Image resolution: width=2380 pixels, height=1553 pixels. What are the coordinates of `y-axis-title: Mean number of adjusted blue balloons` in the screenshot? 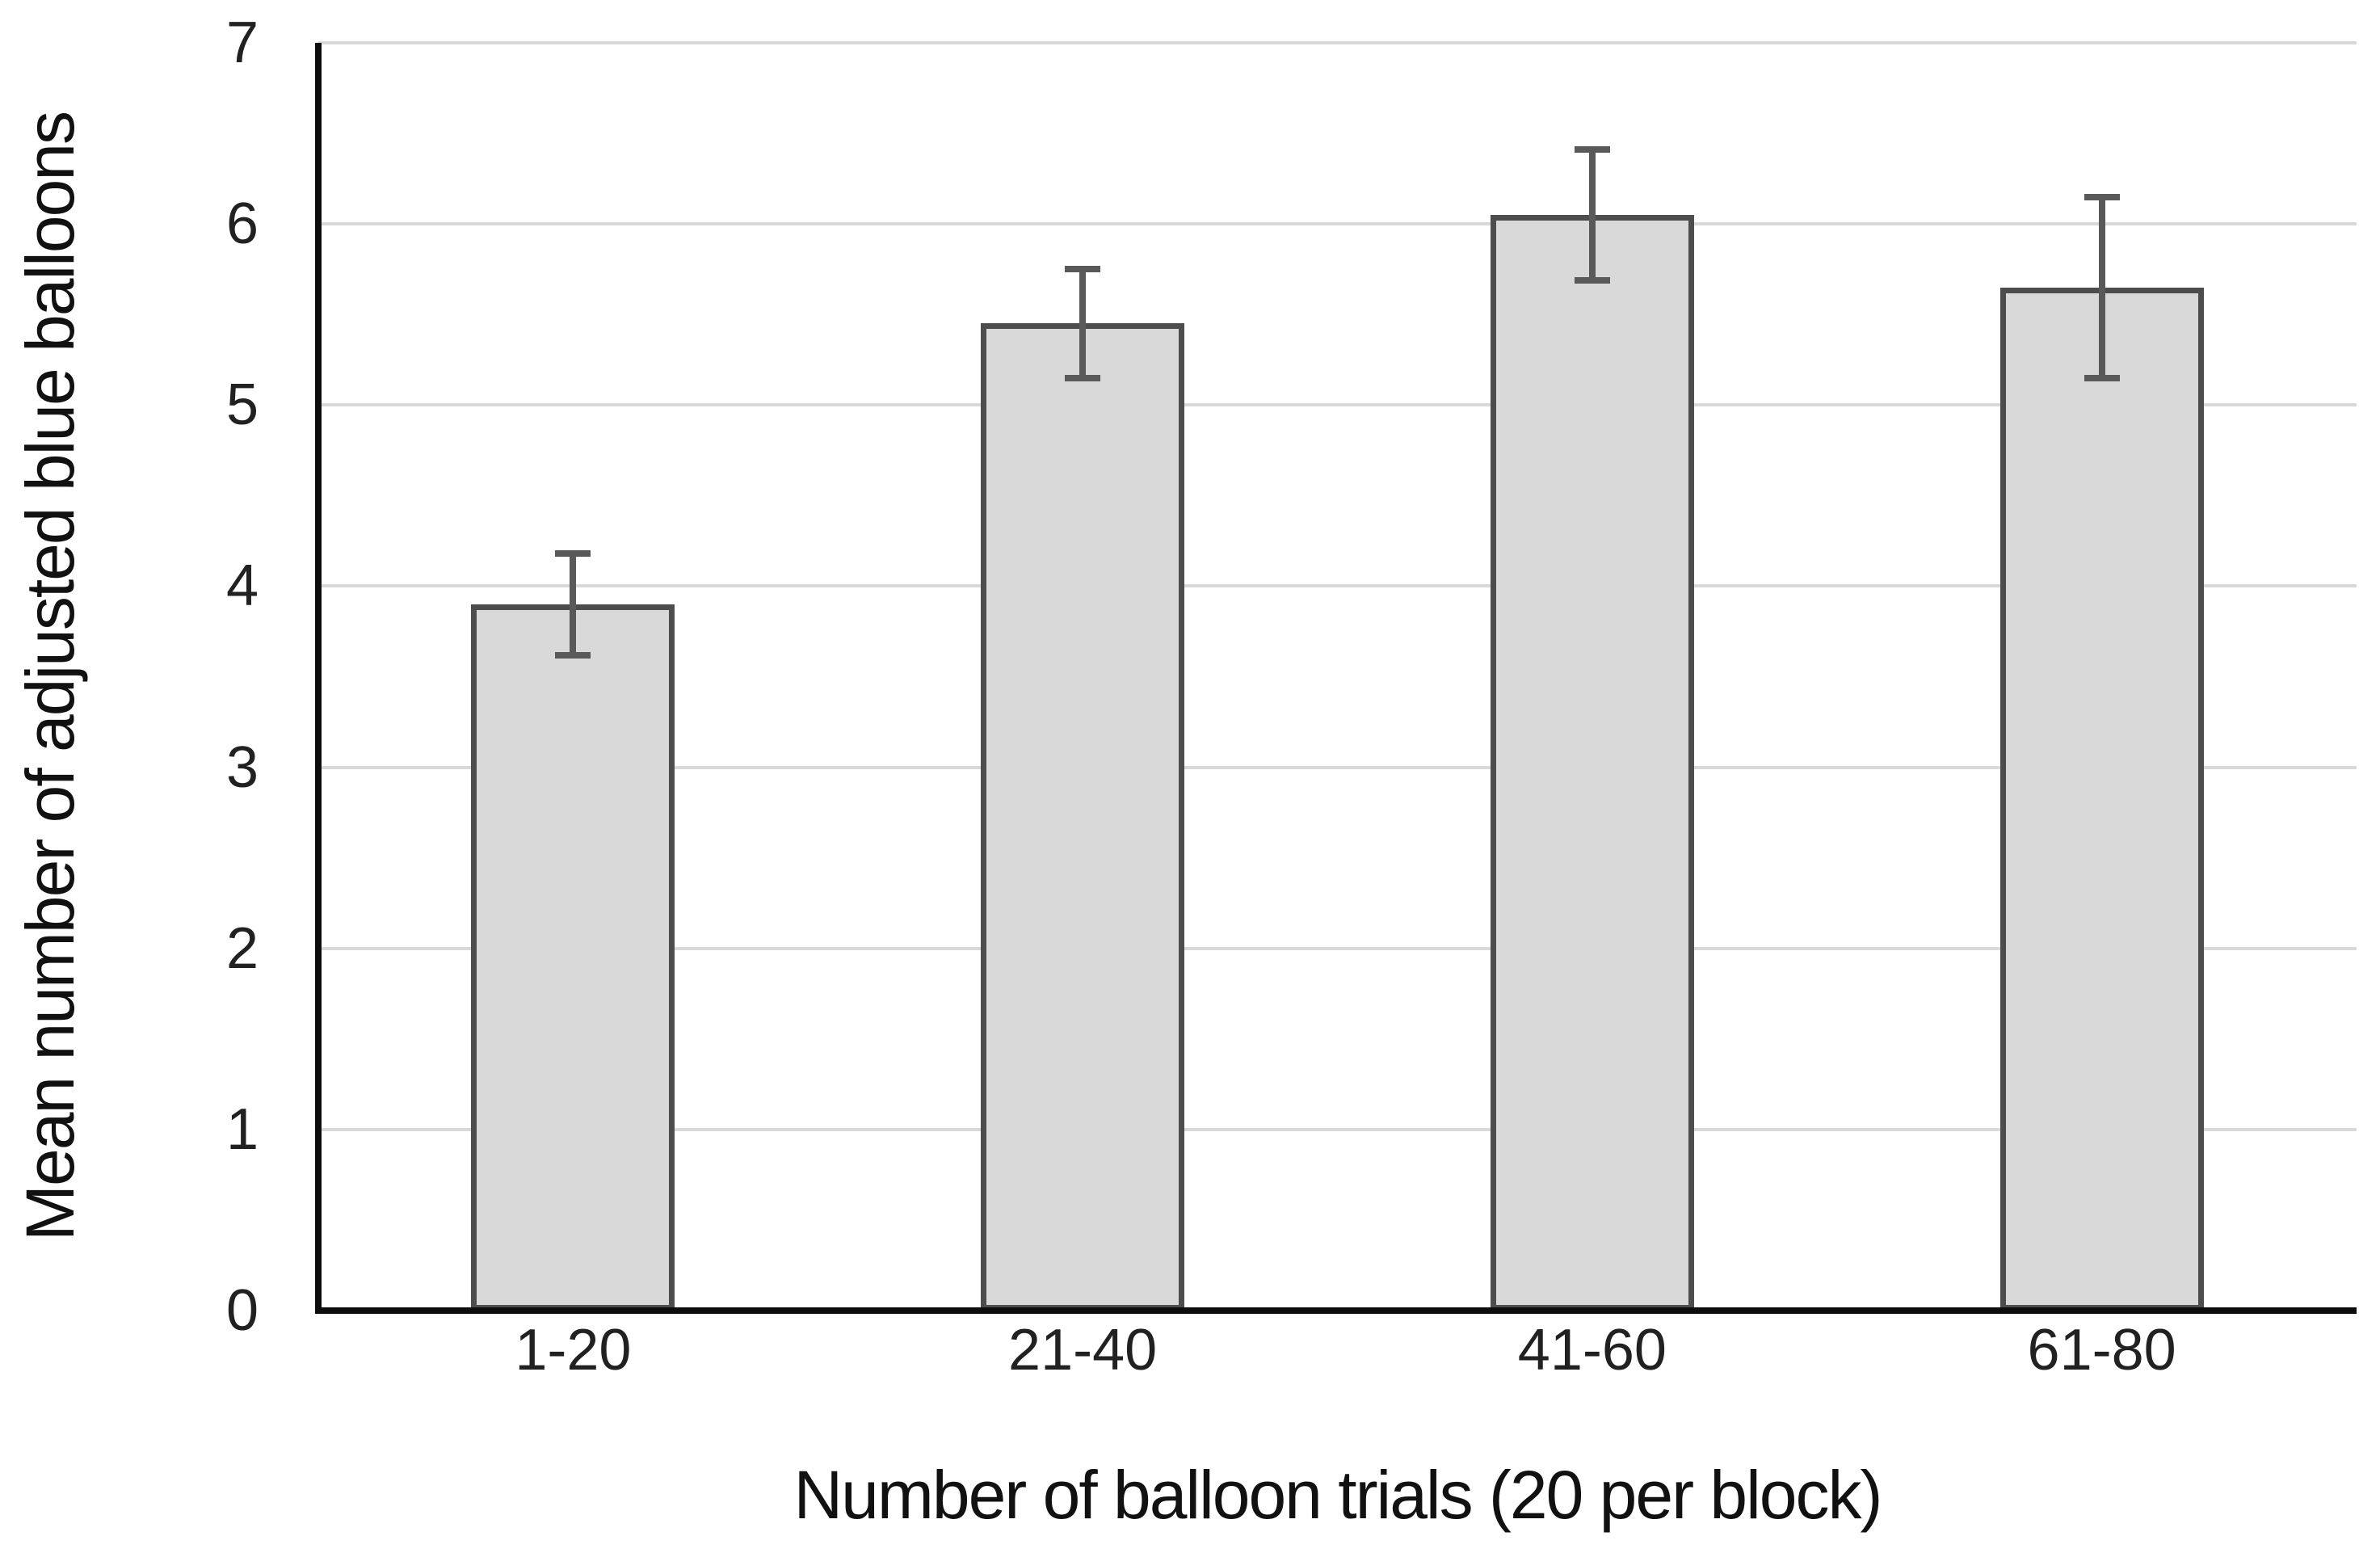 It's located at (50, 677).